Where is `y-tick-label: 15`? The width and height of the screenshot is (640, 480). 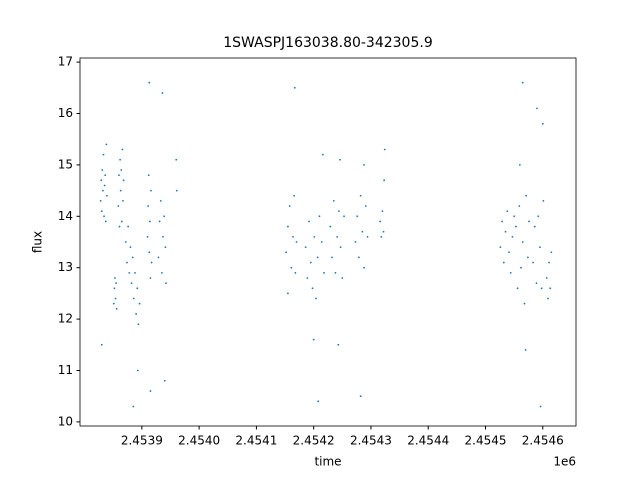 y-tick-label: 15 is located at coordinates (65, 164).